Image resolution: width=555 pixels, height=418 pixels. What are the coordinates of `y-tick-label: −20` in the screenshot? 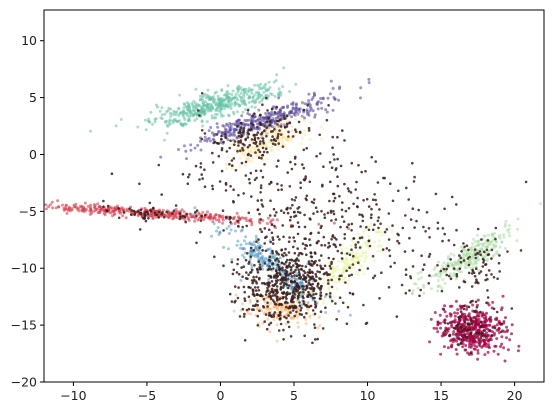 It's located at (24, 382).